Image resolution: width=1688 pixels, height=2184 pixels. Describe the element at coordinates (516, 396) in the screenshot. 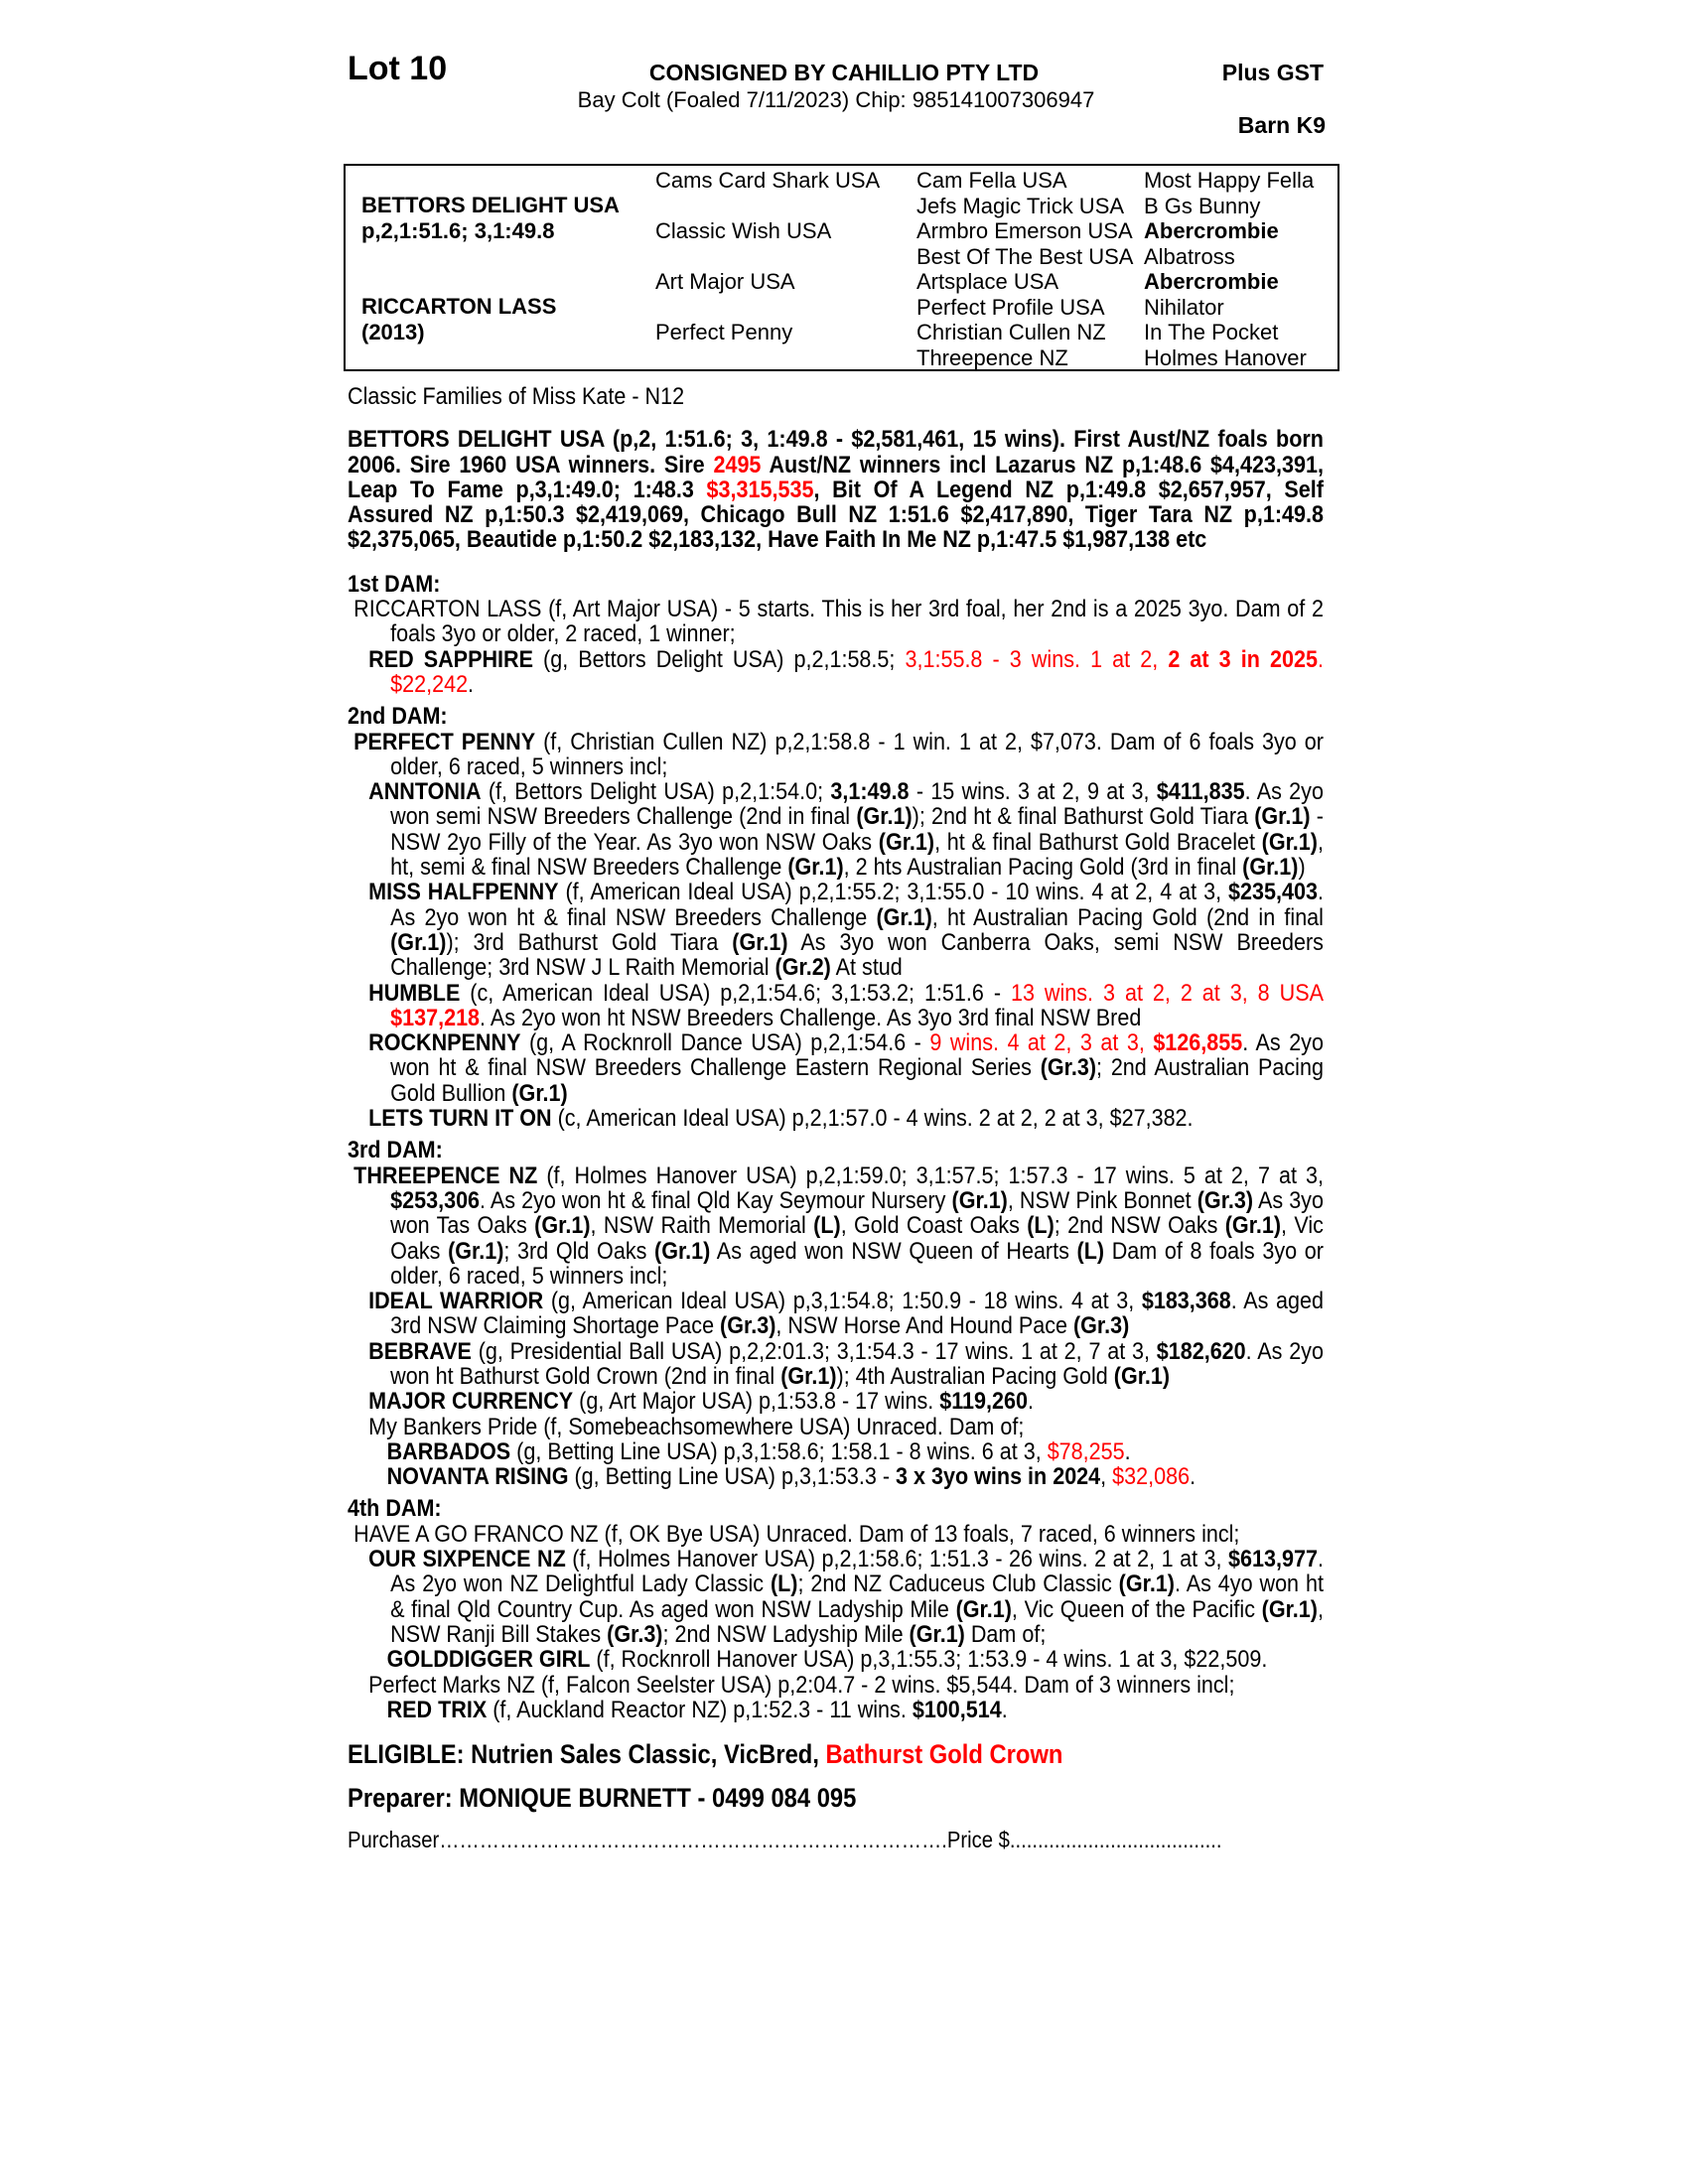

I see `family-line: Classic Families of Miss Kate - N12` at that location.